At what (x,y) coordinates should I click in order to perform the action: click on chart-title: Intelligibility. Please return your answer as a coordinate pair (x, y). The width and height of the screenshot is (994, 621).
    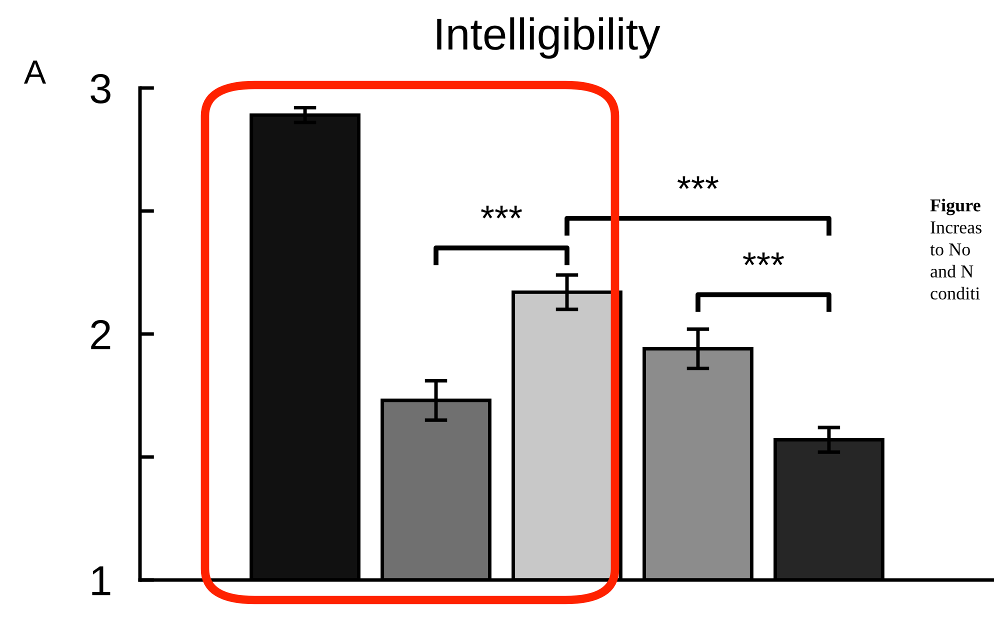
    Looking at the image, I should click on (548, 38).